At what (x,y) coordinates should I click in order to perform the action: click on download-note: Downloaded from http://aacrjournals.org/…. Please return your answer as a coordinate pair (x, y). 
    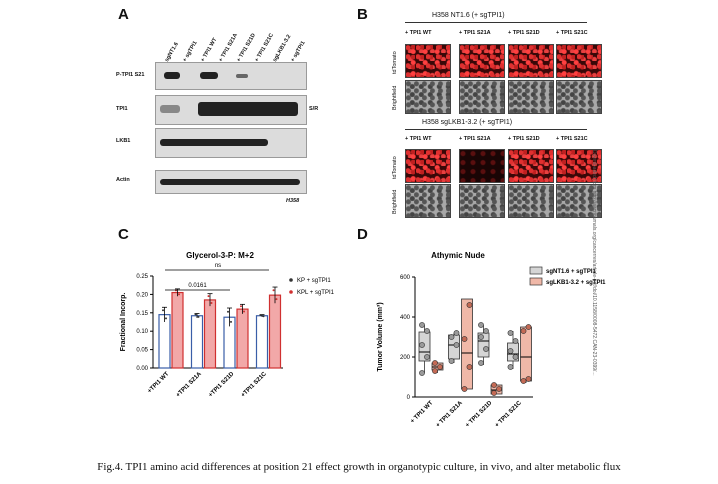
    Looking at the image, I should click on (594, 263).